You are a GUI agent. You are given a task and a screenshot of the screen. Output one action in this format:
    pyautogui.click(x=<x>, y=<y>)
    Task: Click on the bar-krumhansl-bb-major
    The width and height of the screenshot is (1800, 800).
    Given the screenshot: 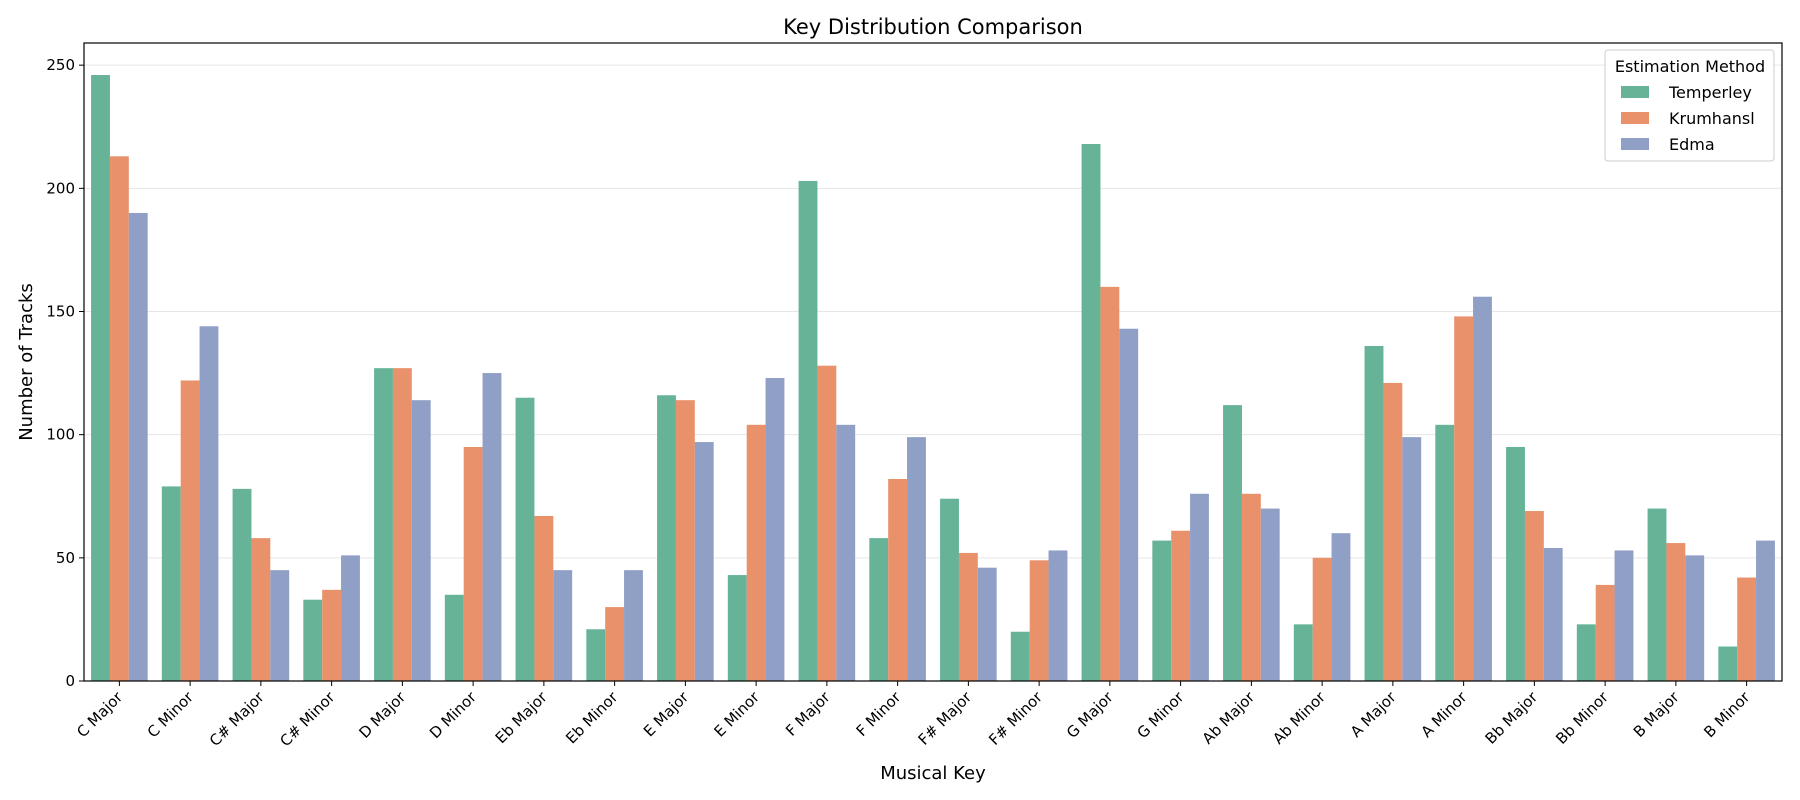 What is the action you would take?
    pyautogui.click(x=1534, y=596)
    